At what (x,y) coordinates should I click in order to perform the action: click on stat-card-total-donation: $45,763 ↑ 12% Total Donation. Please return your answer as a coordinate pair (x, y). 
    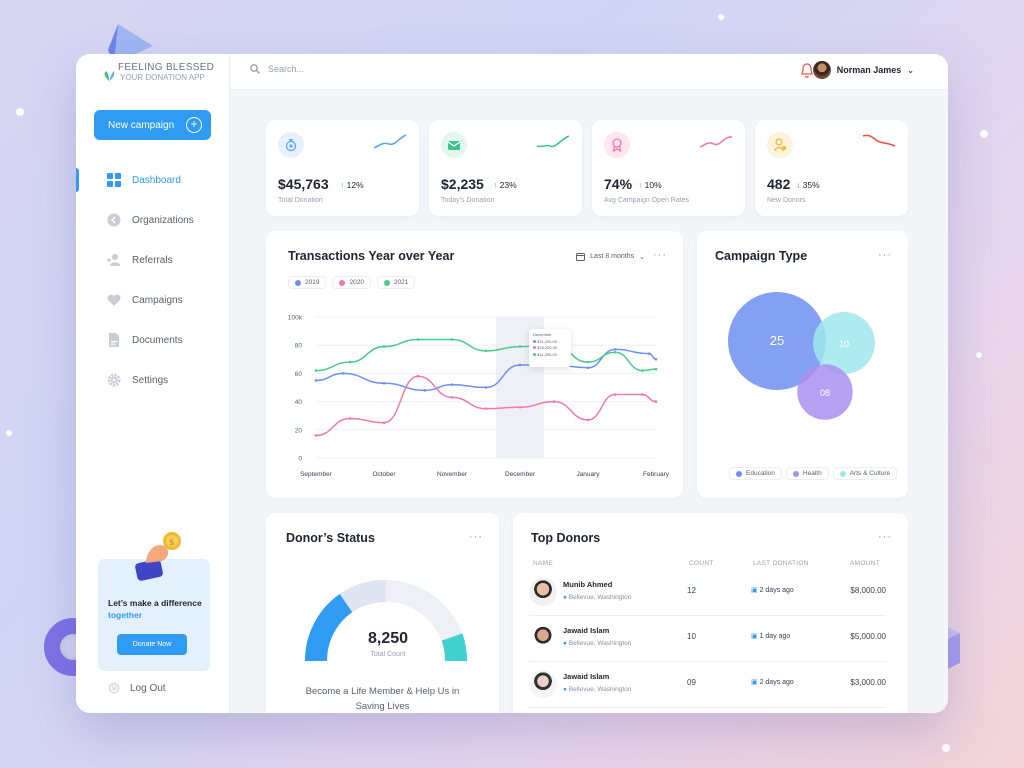
    Looking at the image, I should click on (342, 168).